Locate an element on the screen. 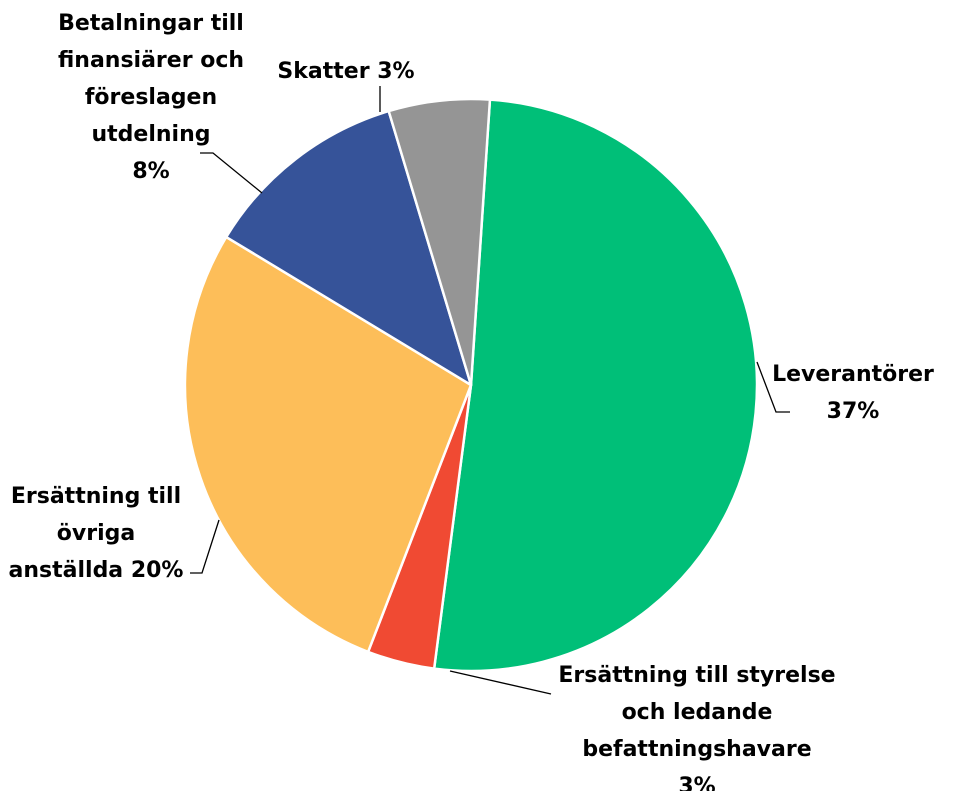  slice-label-5: Skatter 3% is located at coordinates (345, 71).